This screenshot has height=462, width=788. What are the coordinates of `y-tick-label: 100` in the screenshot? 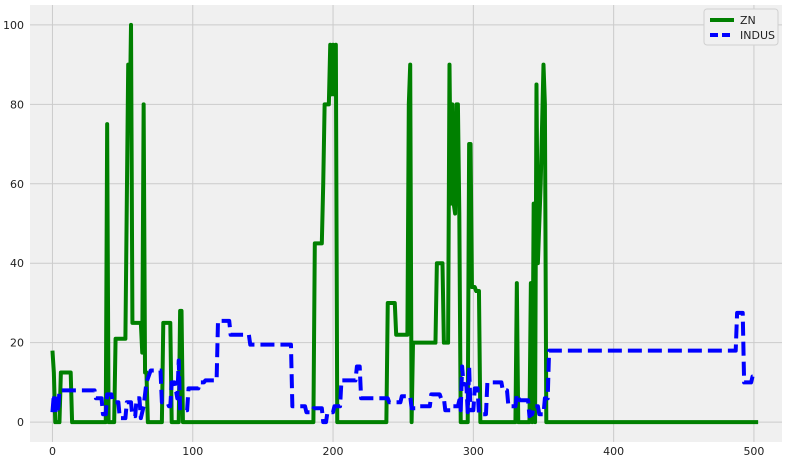 It's located at (13, 25).